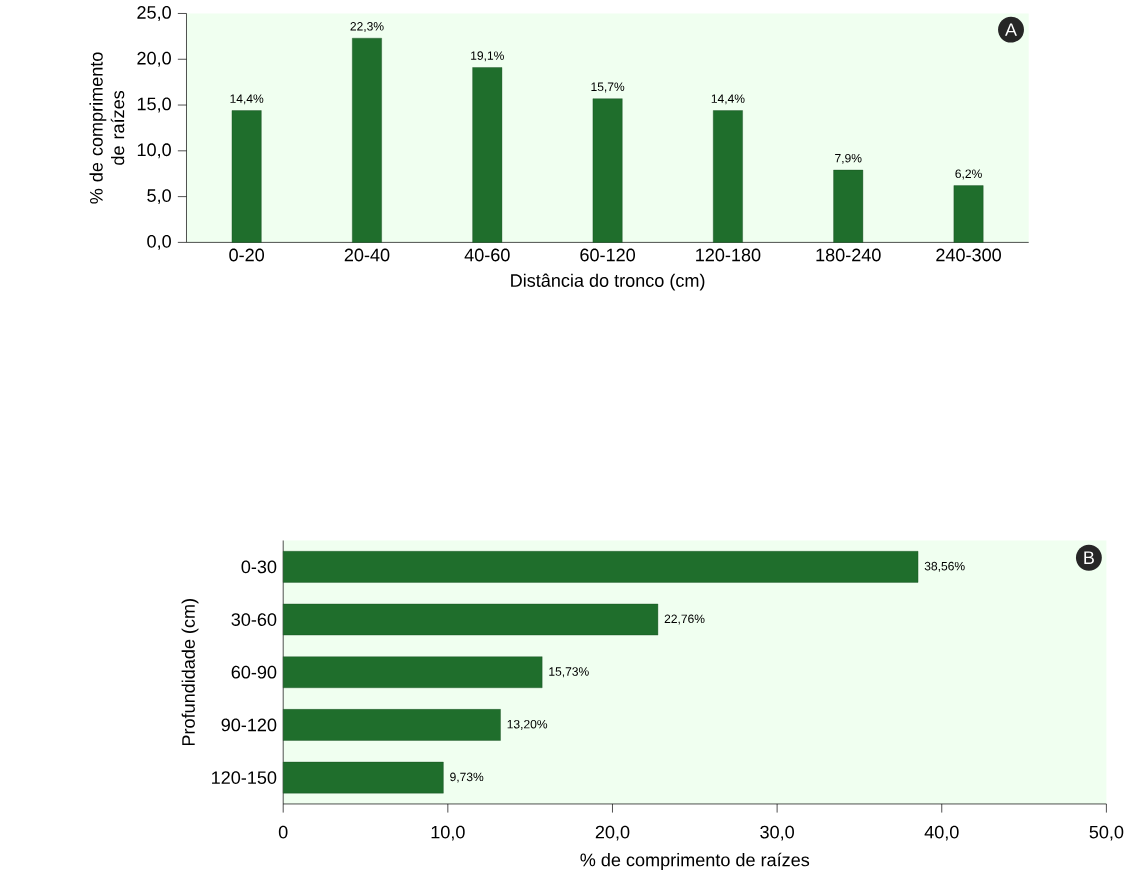 The height and width of the screenshot is (876, 1130). Describe the element at coordinates (848, 255) in the screenshot. I see `x-tick-label: 180-240` at that location.